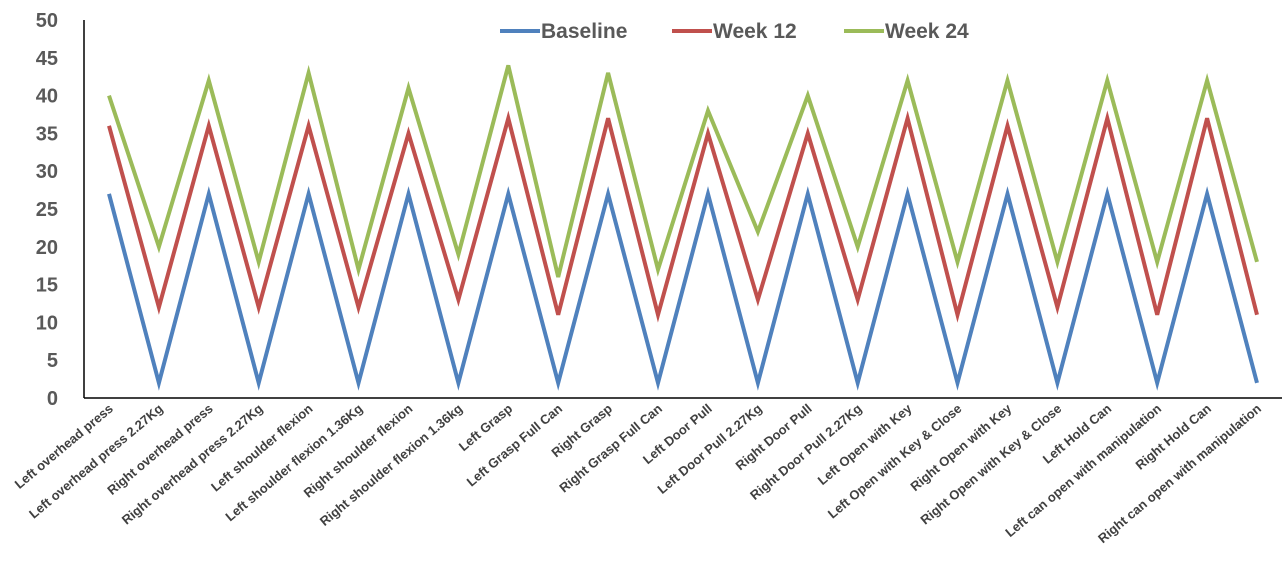 The height and width of the screenshot is (588, 1286). I want to click on y-tick-label: 15, so click(47, 286).